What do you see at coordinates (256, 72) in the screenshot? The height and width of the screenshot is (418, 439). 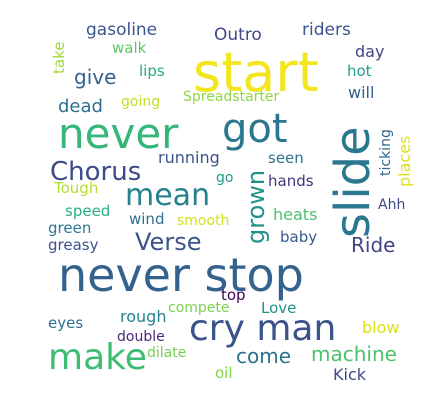 I see `word-start: start` at bounding box center [256, 72].